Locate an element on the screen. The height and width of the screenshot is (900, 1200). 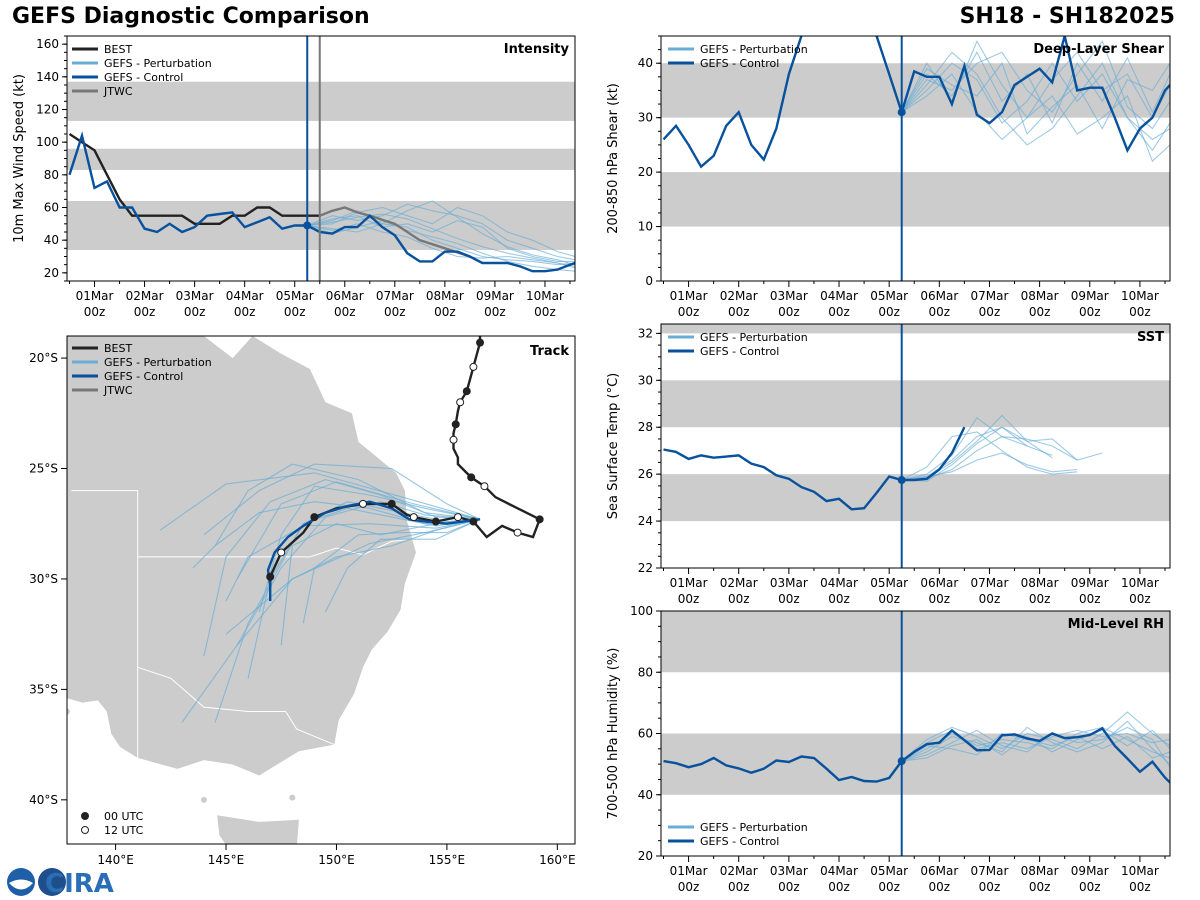
lon-tick-label: 140°E is located at coordinates (115, 860).